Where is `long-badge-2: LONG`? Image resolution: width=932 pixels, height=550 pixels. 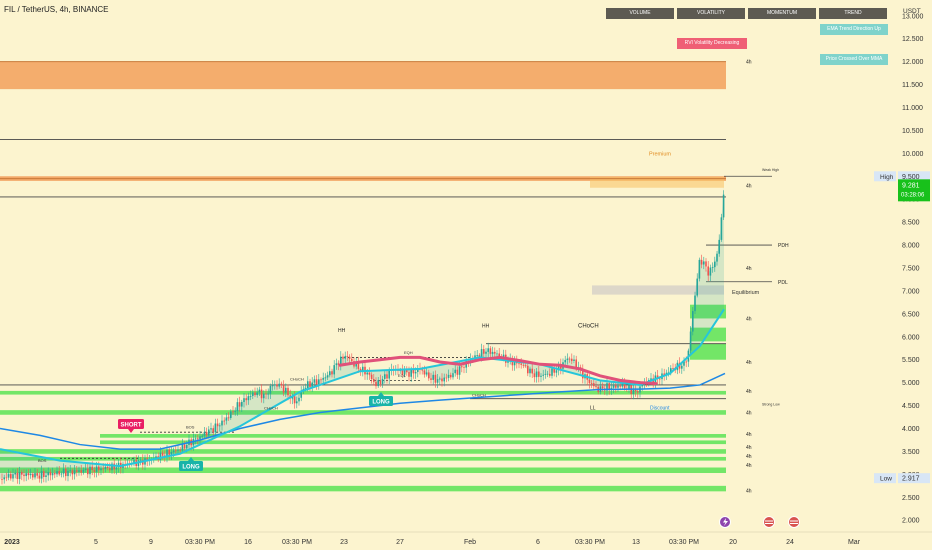
long-badge-2: LONG is located at coordinates (381, 399).